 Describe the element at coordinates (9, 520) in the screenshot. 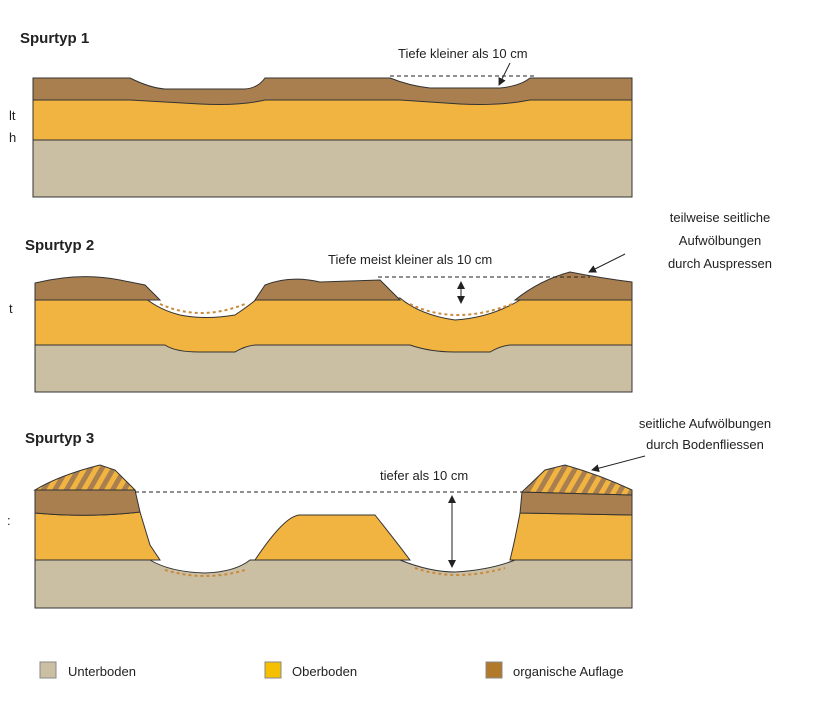

I see `cropped-text: :` at that location.